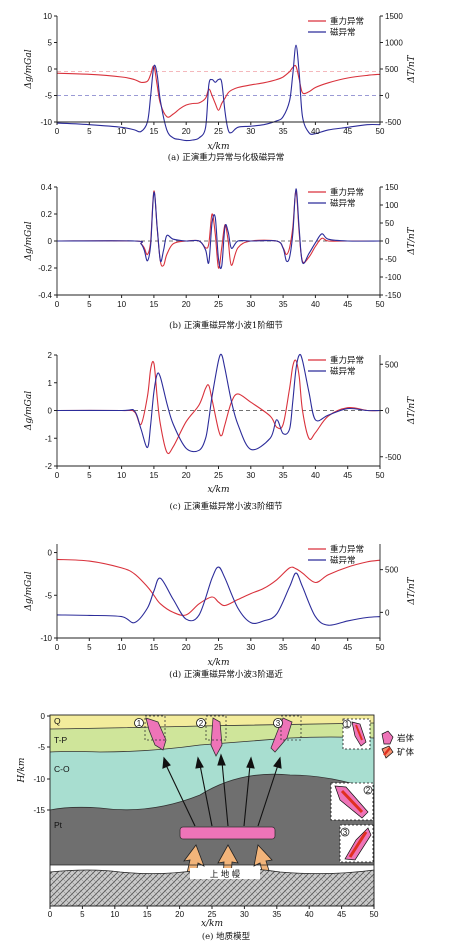  Describe the element at coordinates (393, 457) in the screenshot. I see `y-tick-right-label: -500` at that location.